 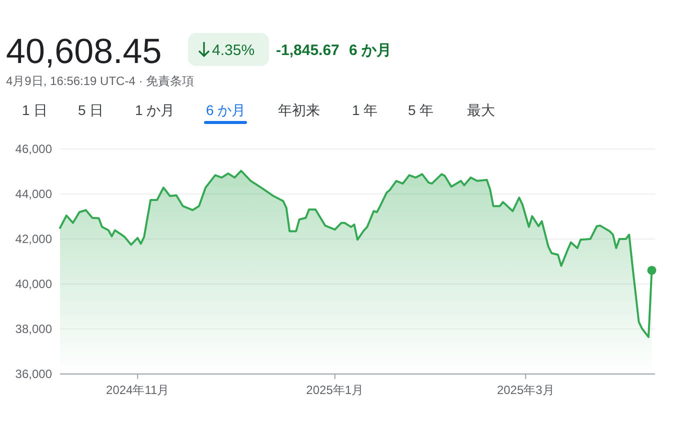 I want to click on x-tick-label: 2024年11月, so click(x=138, y=390).